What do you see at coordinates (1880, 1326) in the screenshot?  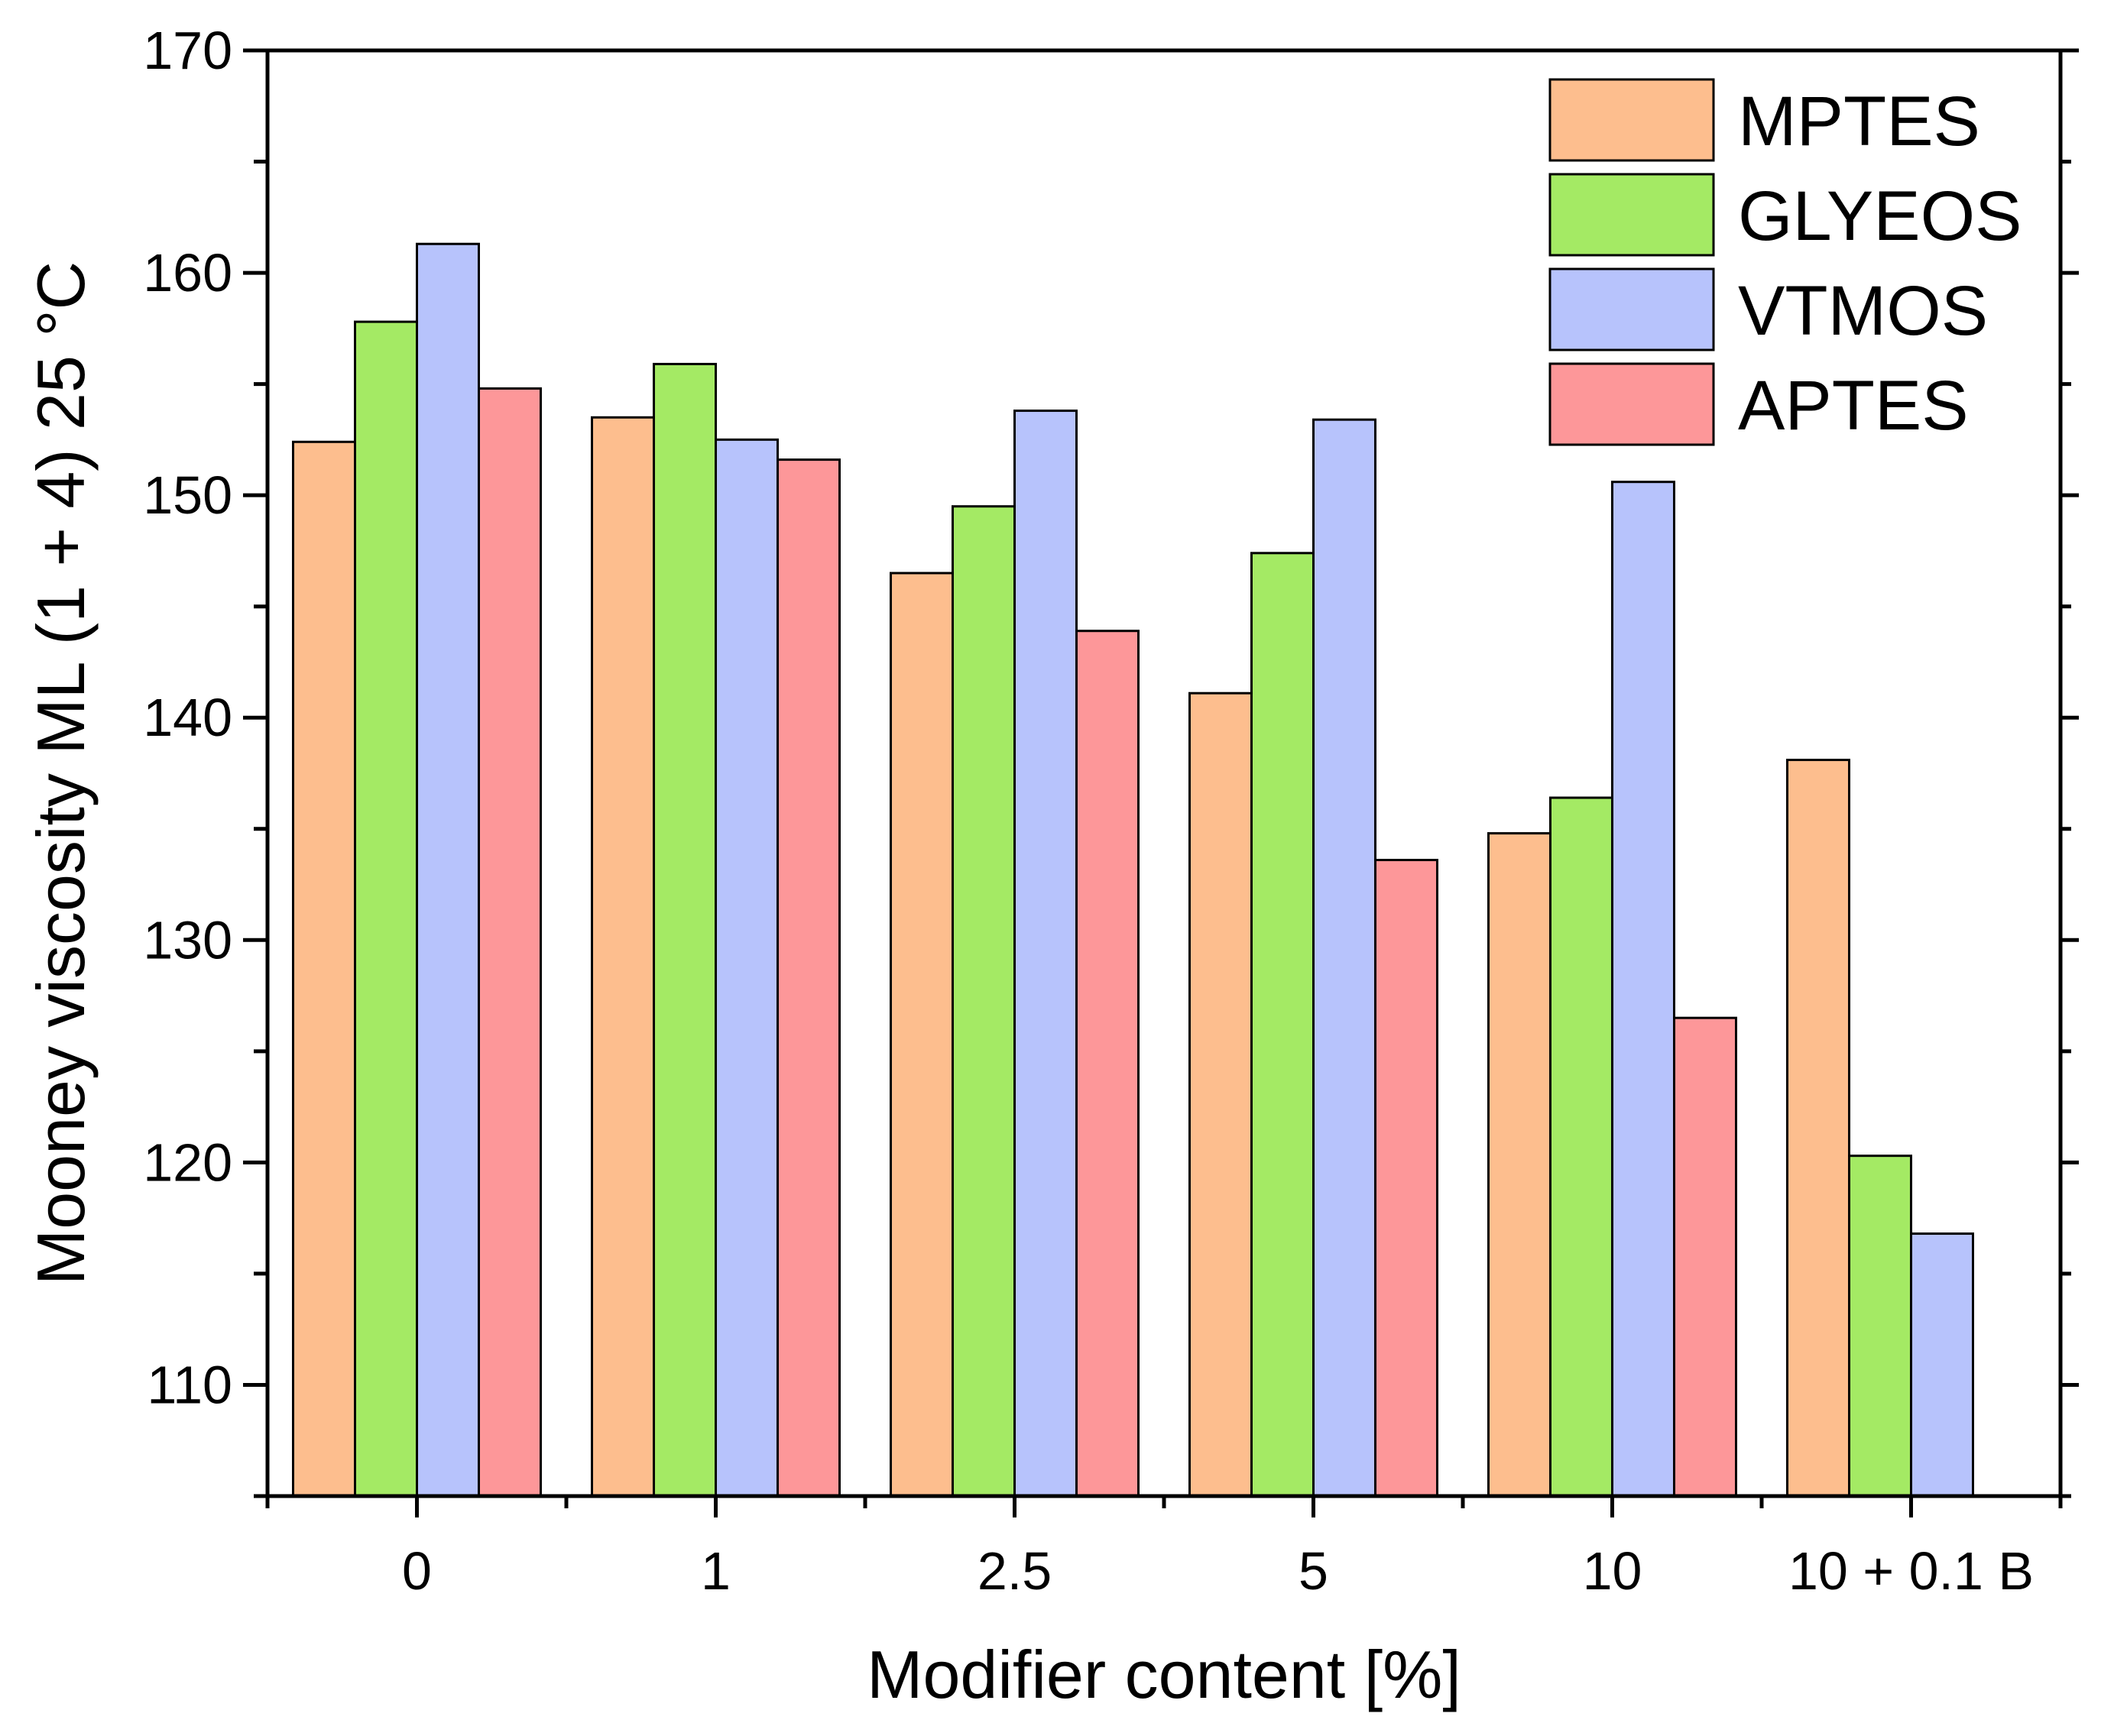 I see `bar-glyeos-10-0-1-B` at bounding box center [1880, 1326].